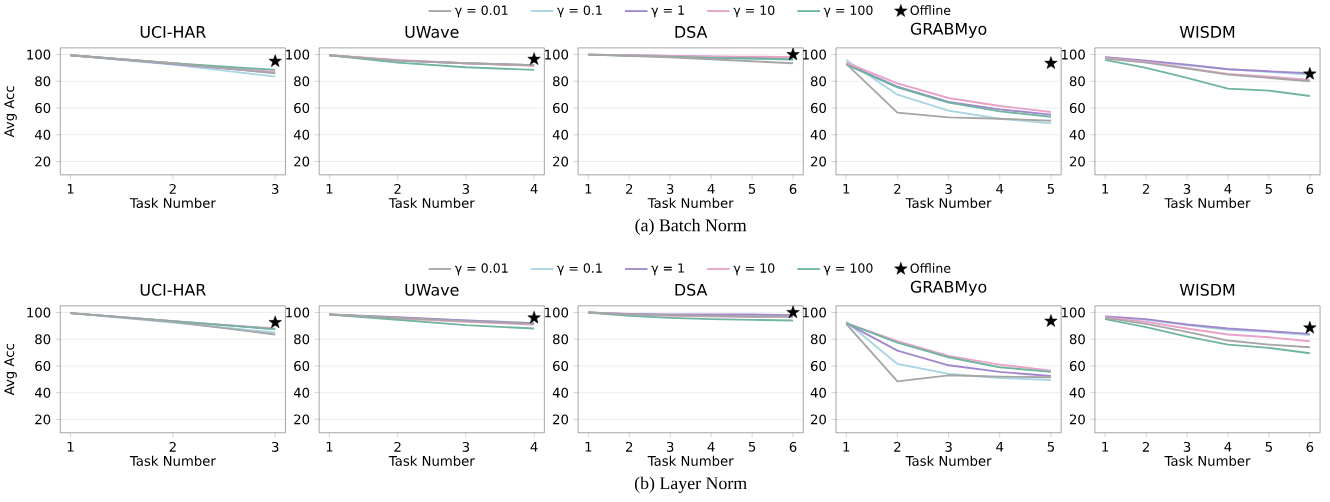  I want to click on x-tick-label: 6, so click(793, 188).